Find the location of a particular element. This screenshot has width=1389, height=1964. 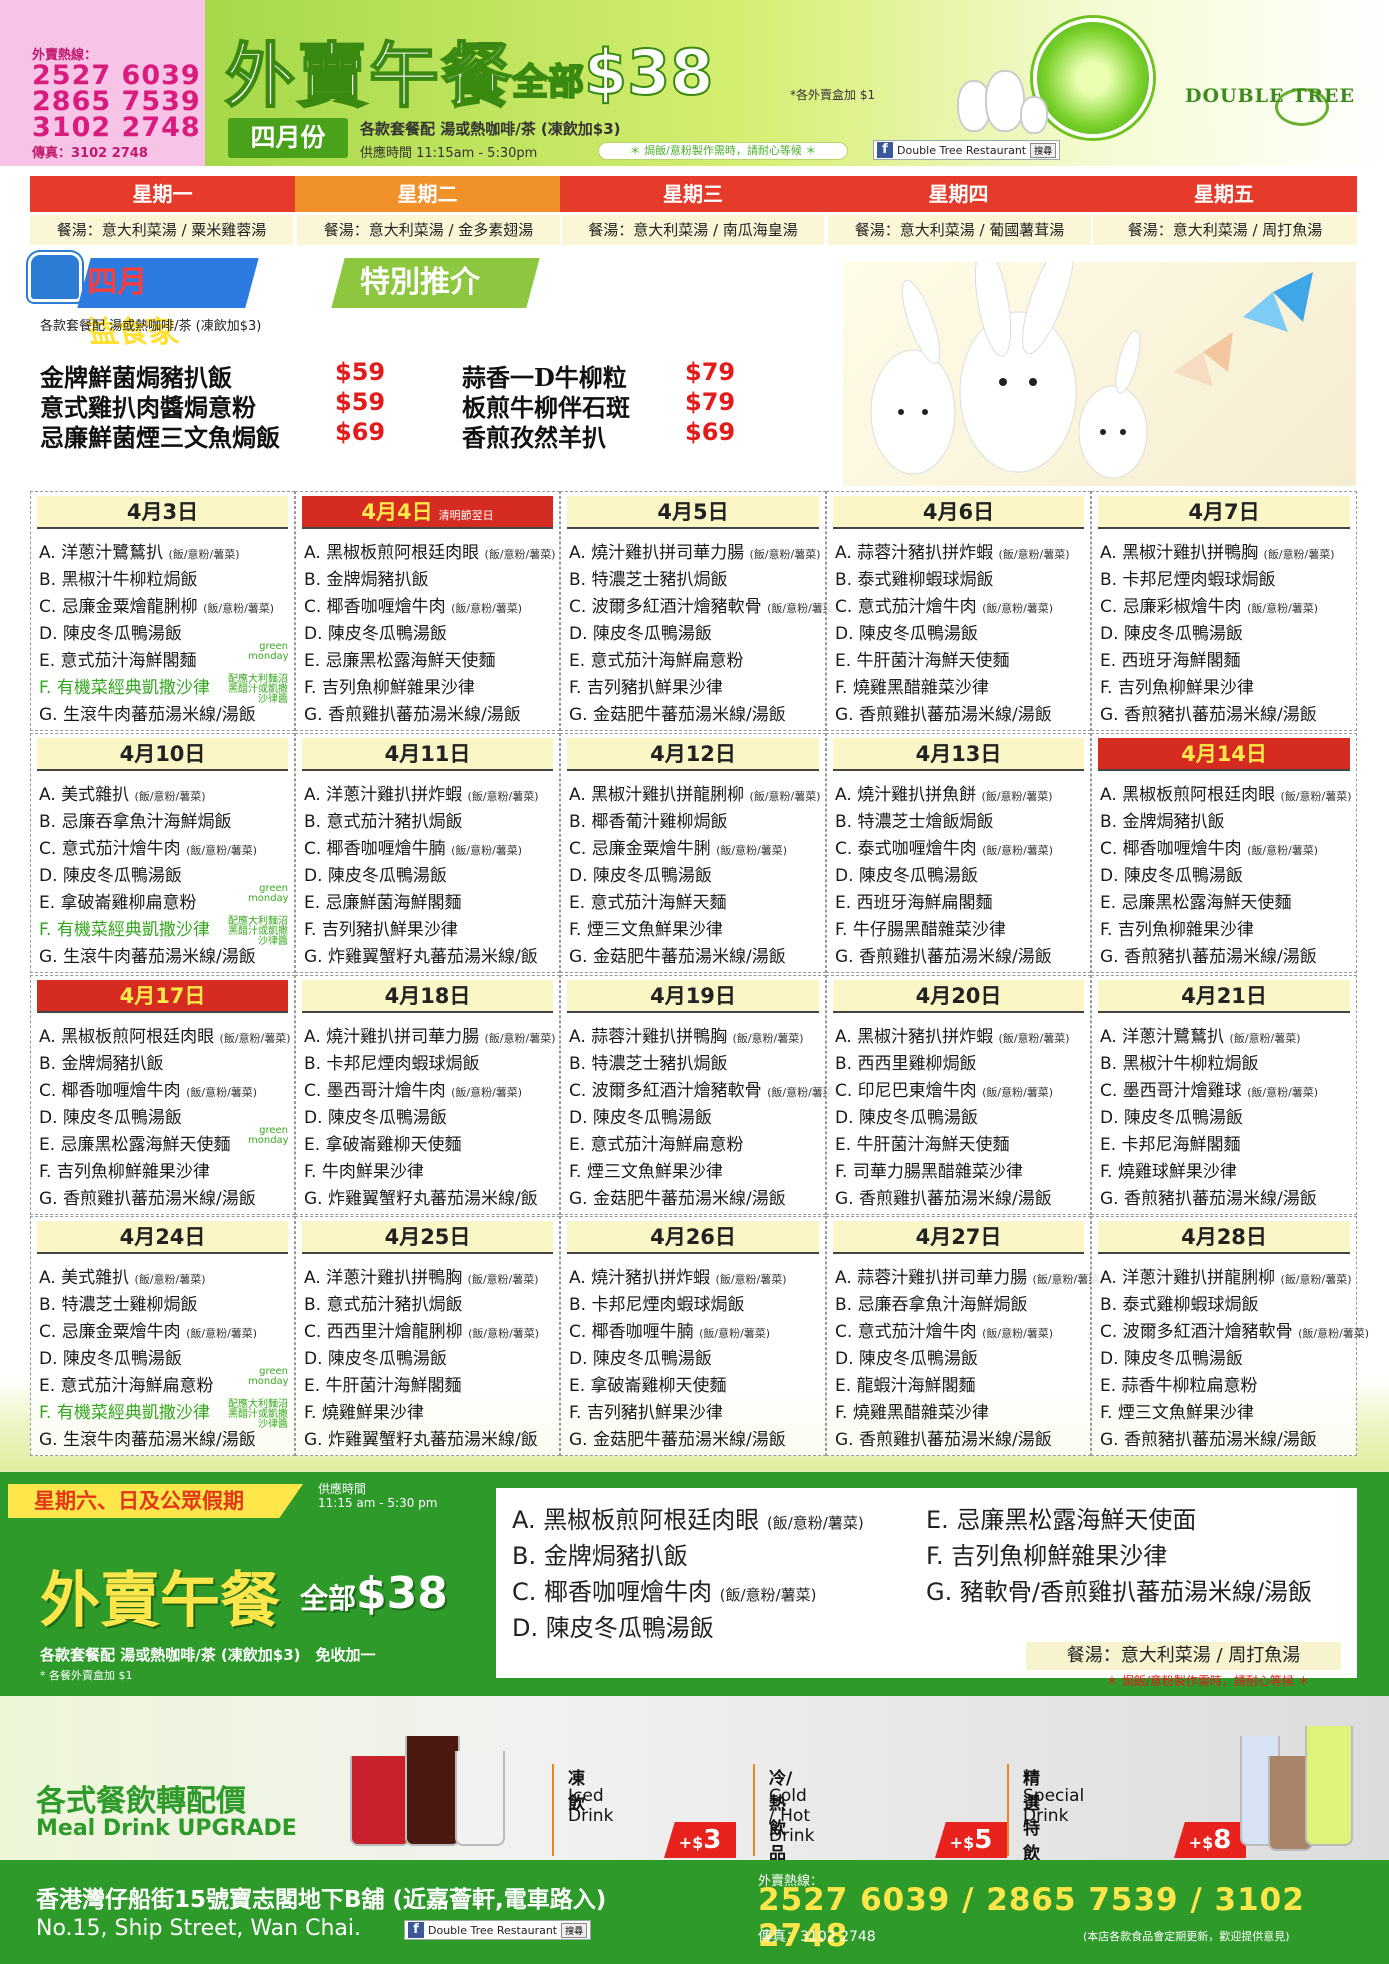

menu-item: B. 特濃芝士燴飯焗飯 is located at coordinates (914, 822).